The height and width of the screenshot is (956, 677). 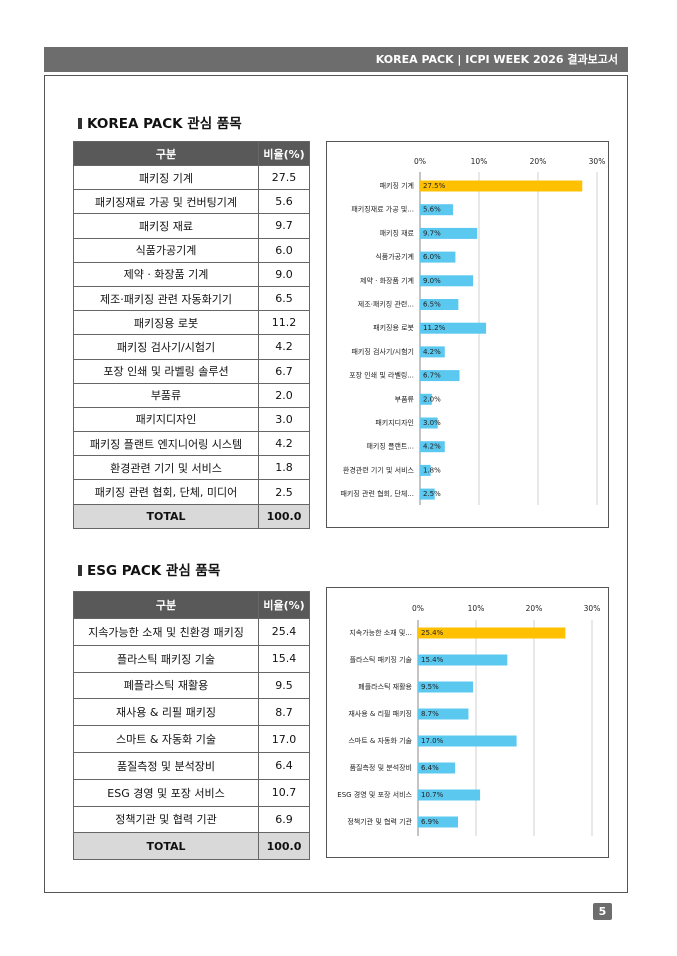 What do you see at coordinates (166, 177) in the screenshot?
I see `label-cell: 패키징 기계` at bounding box center [166, 177].